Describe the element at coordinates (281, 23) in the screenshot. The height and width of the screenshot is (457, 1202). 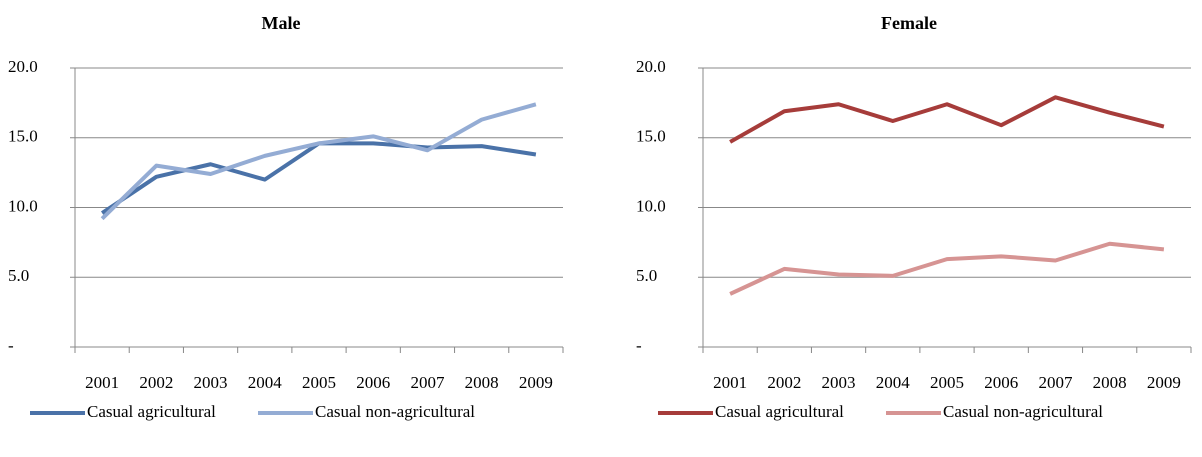
I see `chart-title: Male` at that location.